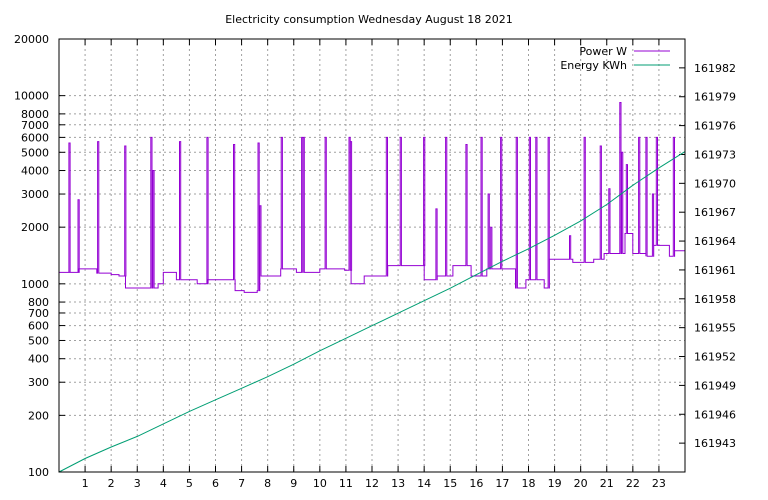 The height and width of the screenshot is (500, 768). Describe the element at coordinates (715, 212) in the screenshot. I see `y2-tick-label: 161967` at that location.